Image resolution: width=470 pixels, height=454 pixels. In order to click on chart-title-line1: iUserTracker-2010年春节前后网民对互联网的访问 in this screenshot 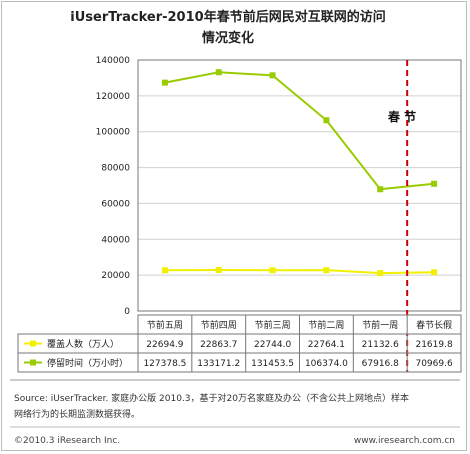, I will do `click(227, 17)`.